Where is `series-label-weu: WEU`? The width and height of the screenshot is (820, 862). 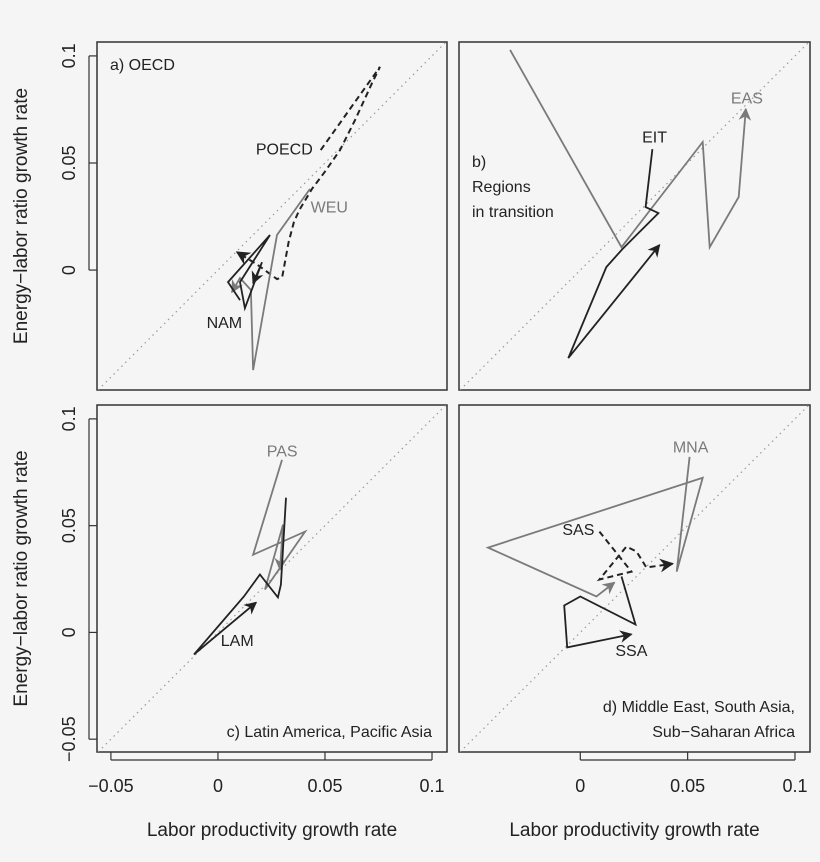
series-label-weu: WEU is located at coordinates (329, 207).